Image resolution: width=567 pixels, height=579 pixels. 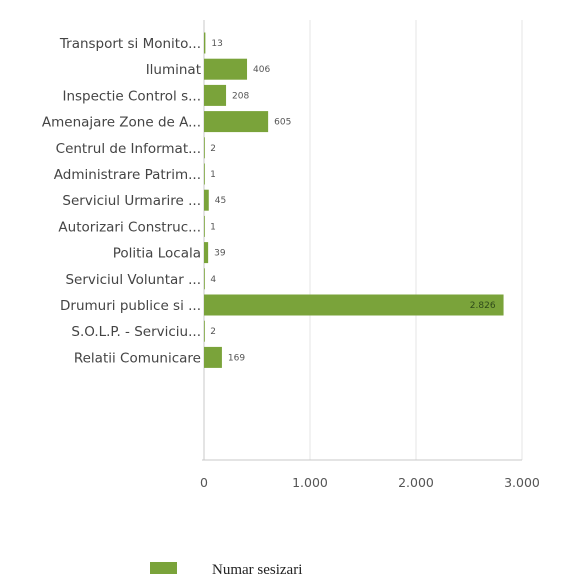 I want to click on x-tick-label: 3.000, so click(x=522, y=482).